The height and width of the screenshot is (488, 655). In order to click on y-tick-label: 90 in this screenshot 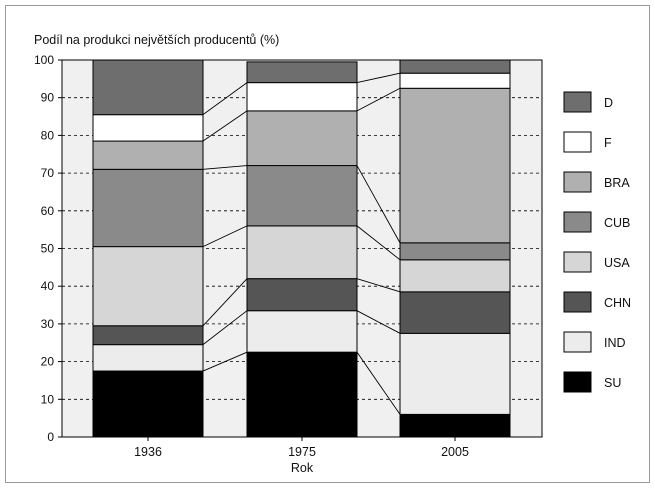, I will do `click(48, 98)`.